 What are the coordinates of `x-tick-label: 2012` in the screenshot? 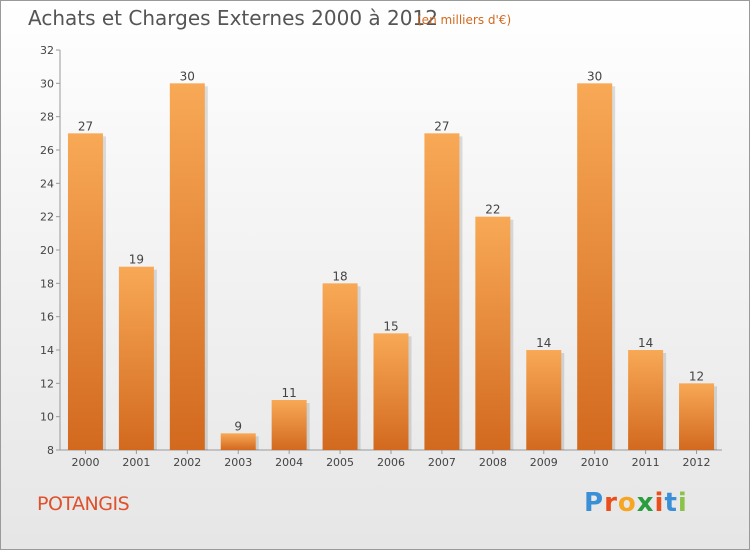 It's located at (697, 462).